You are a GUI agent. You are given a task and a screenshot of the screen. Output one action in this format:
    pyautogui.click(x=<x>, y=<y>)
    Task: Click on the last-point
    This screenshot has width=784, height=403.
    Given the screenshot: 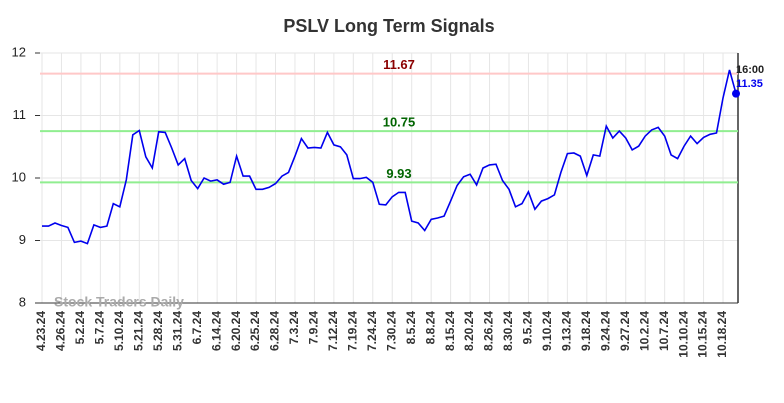 What is the action you would take?
    pyautogui.click(x=736, y=93)
    